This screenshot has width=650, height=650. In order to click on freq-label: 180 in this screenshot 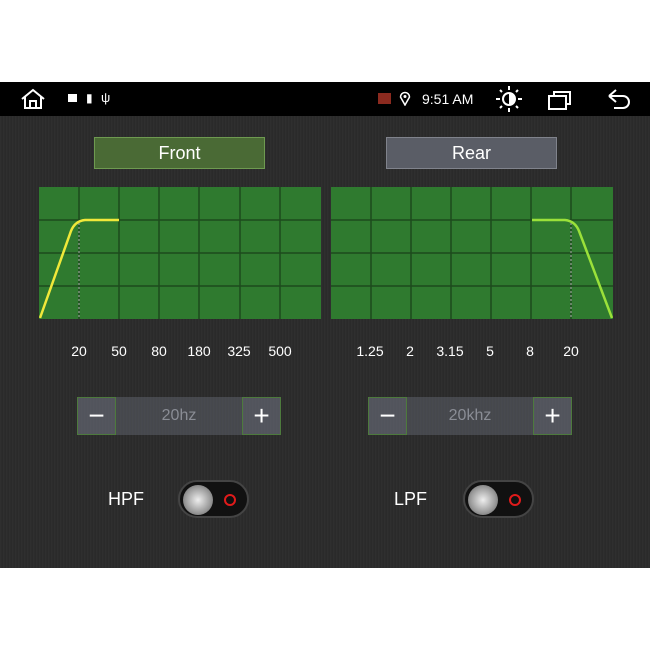, I will do `click(199, 351)`.